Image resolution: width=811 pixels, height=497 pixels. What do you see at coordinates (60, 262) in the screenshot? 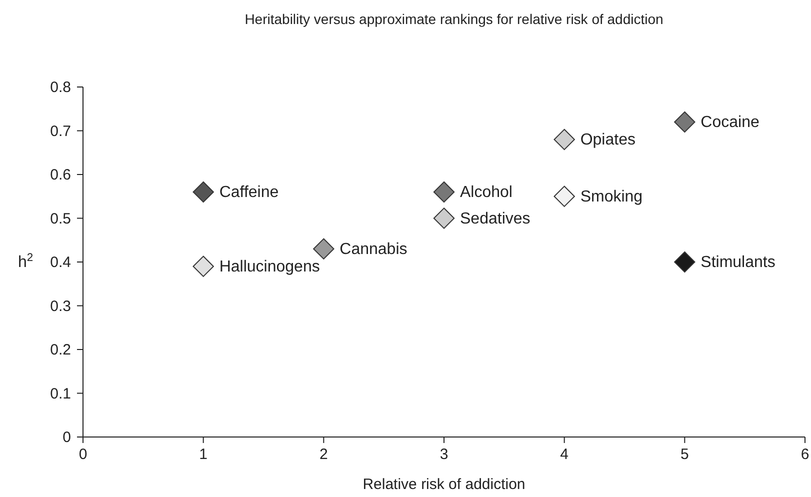
I see `y-tick-label: 0.4` at bounding box center [60, 262].